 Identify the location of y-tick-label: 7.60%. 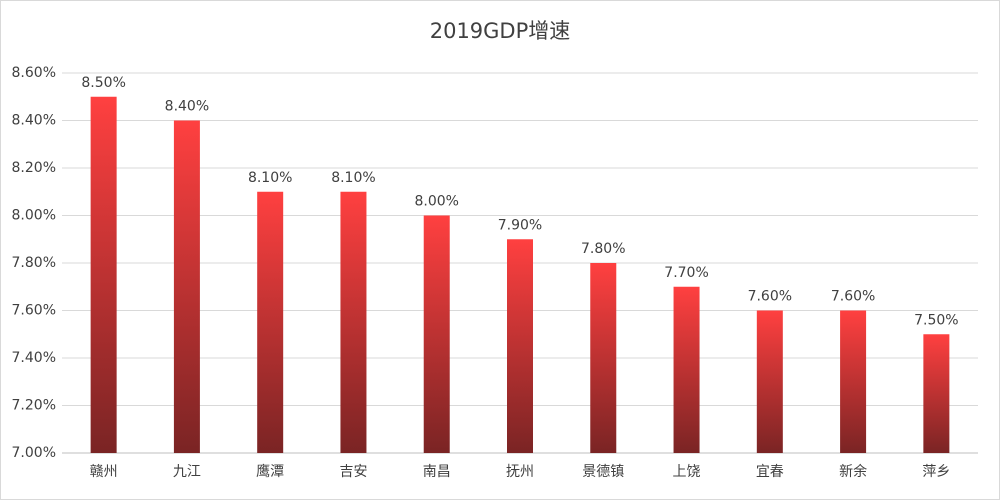
(34, 311).